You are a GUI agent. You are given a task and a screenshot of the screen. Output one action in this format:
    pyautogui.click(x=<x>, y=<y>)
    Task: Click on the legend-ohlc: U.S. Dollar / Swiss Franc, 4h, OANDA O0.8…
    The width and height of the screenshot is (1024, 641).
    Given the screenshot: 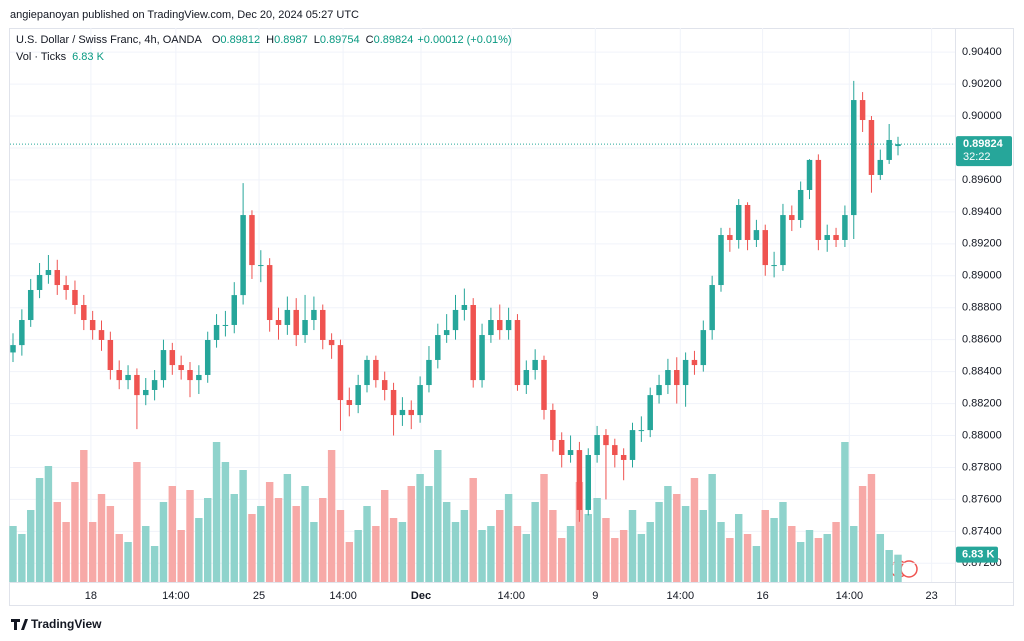 What is the action you would take?
    pyautogui.click(x=264, y=40)
    